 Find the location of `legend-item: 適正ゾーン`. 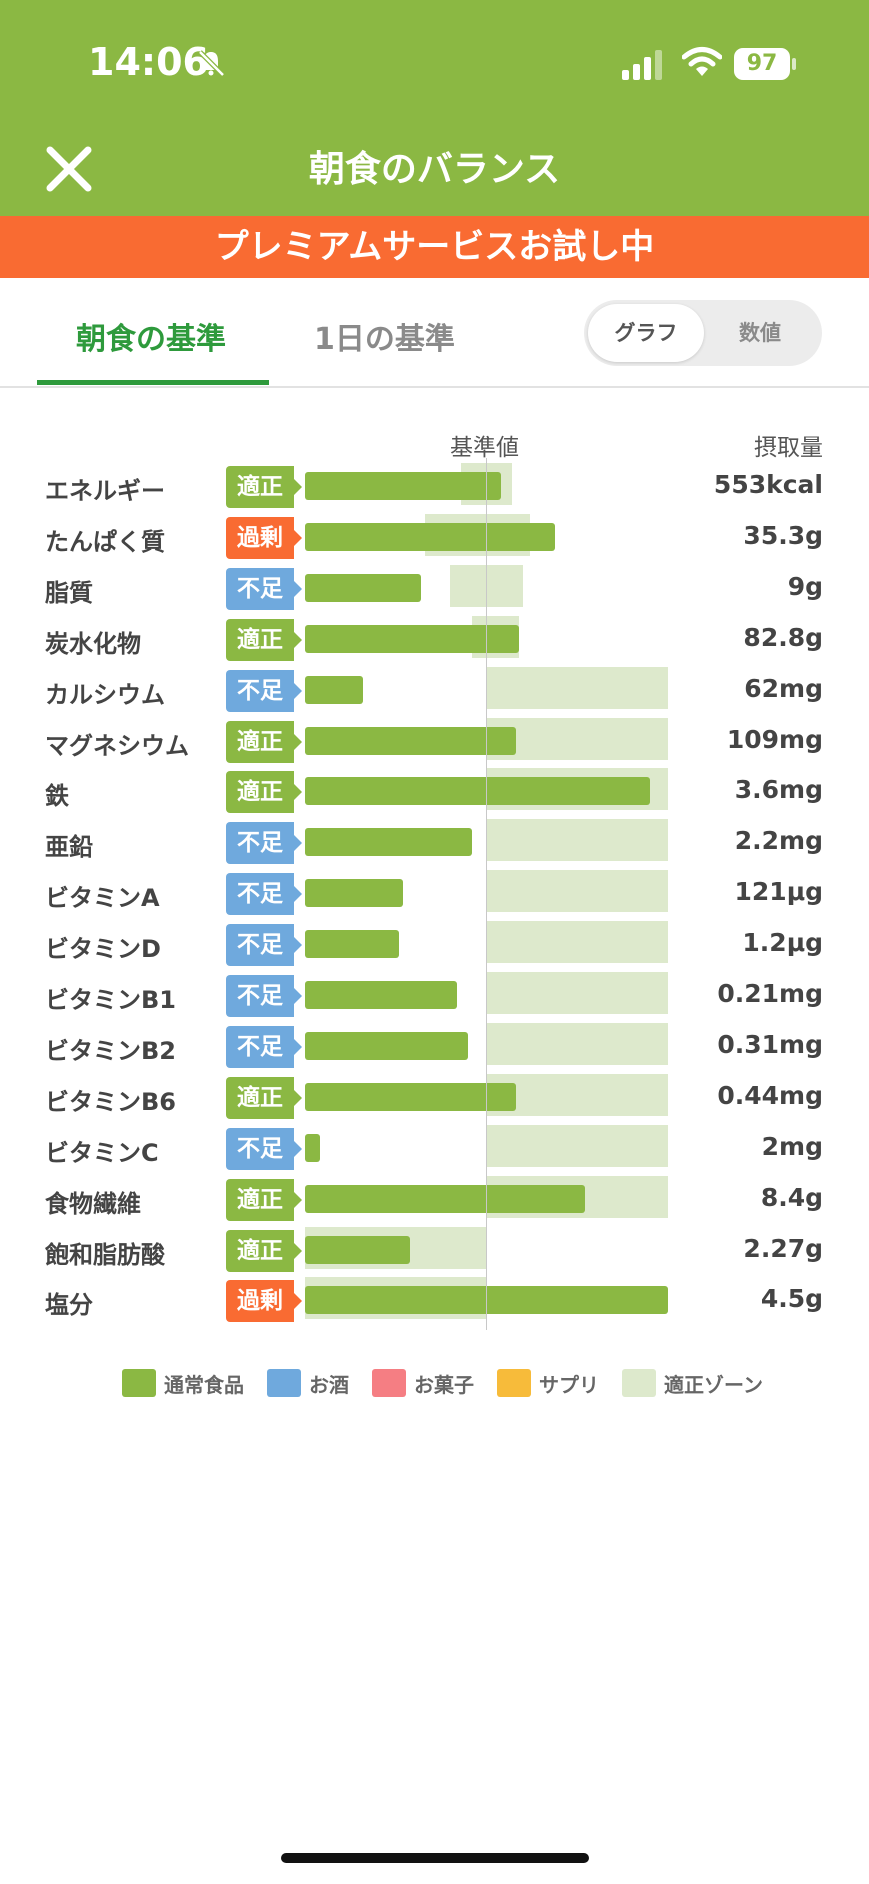

legend-item: 適正ゾーン is located at coordinates (692, 1383).